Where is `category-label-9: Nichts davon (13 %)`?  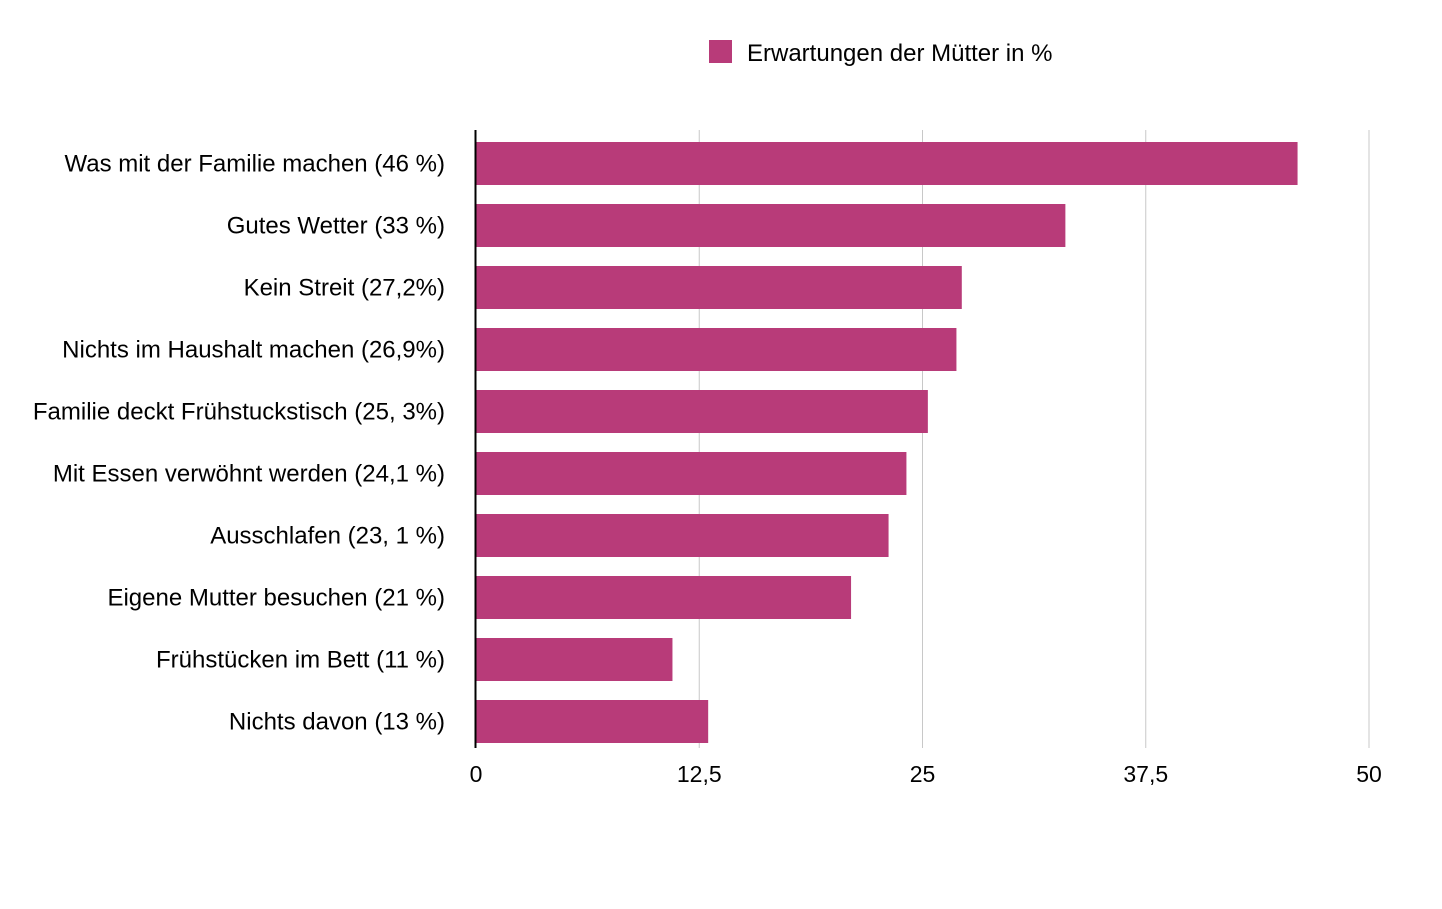 category-label-9: Nichts davon (13 %) is located at coordinates (337, 722).